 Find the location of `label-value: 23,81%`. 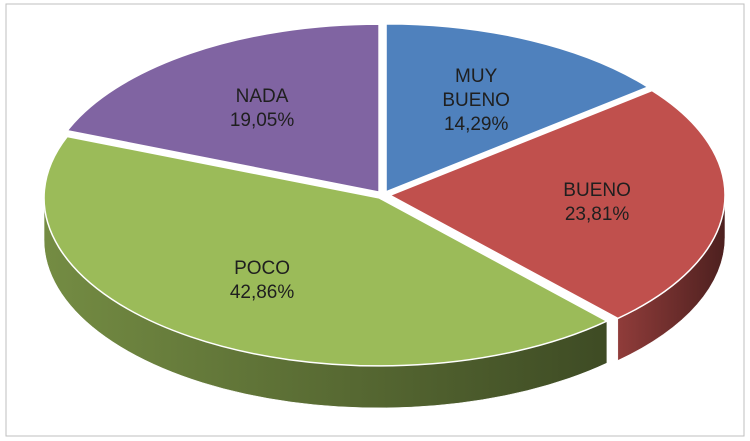

label-value: 23,81% is located at coordinates (597, 214).